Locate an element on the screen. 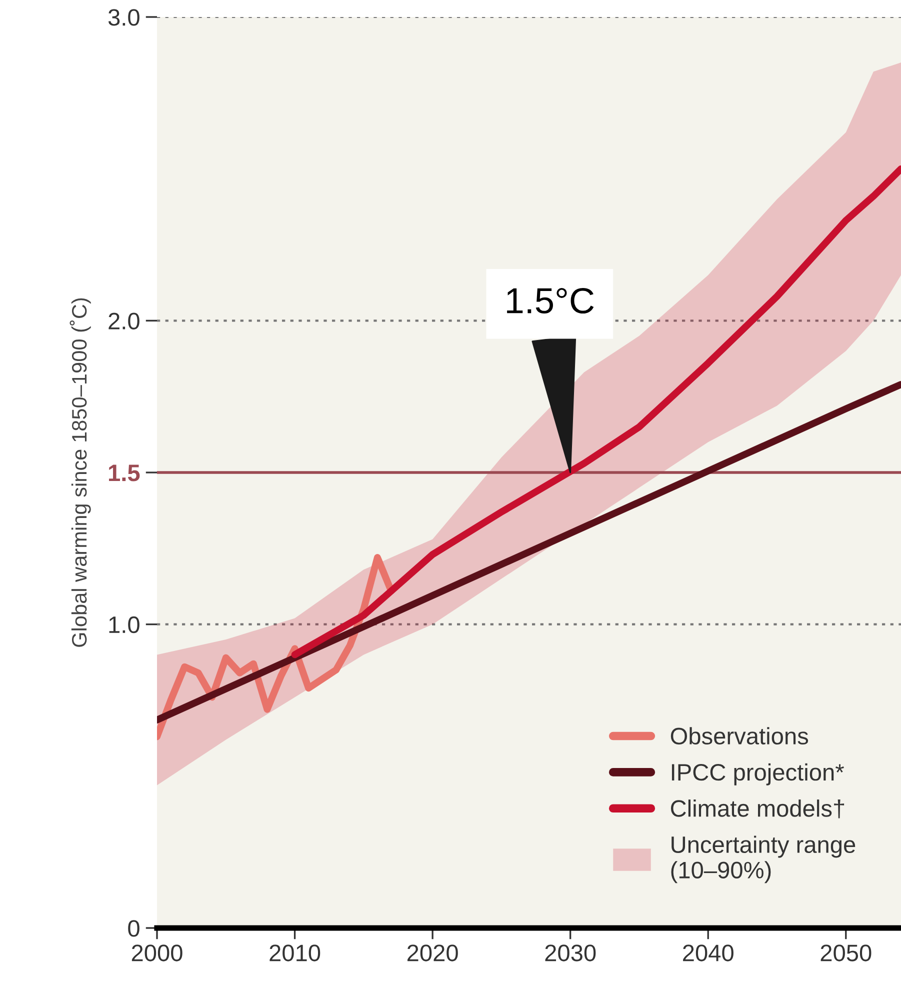  y-tick-label: 1.0 is located at coordinates (124, 625).